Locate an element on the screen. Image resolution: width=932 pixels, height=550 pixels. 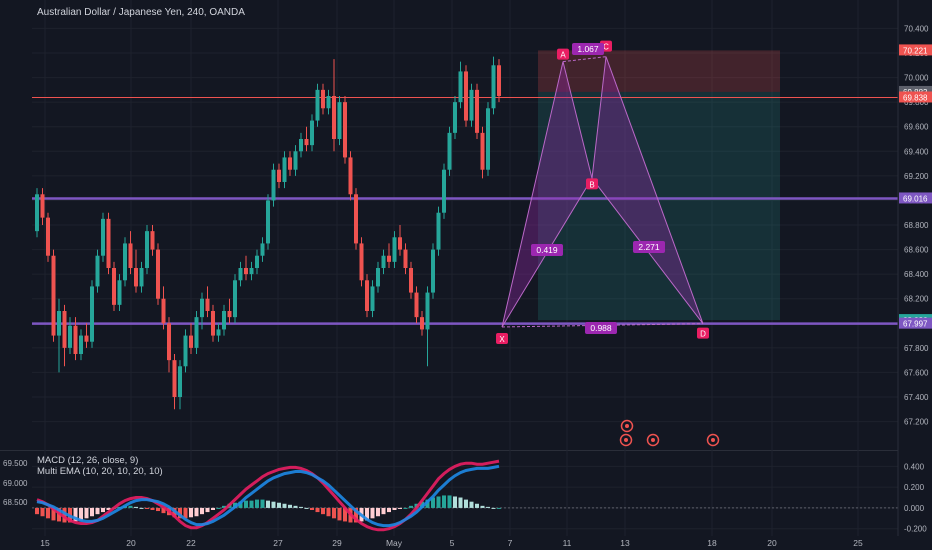
y-tick-label: 68.400 is located at coordinates (916, 274).